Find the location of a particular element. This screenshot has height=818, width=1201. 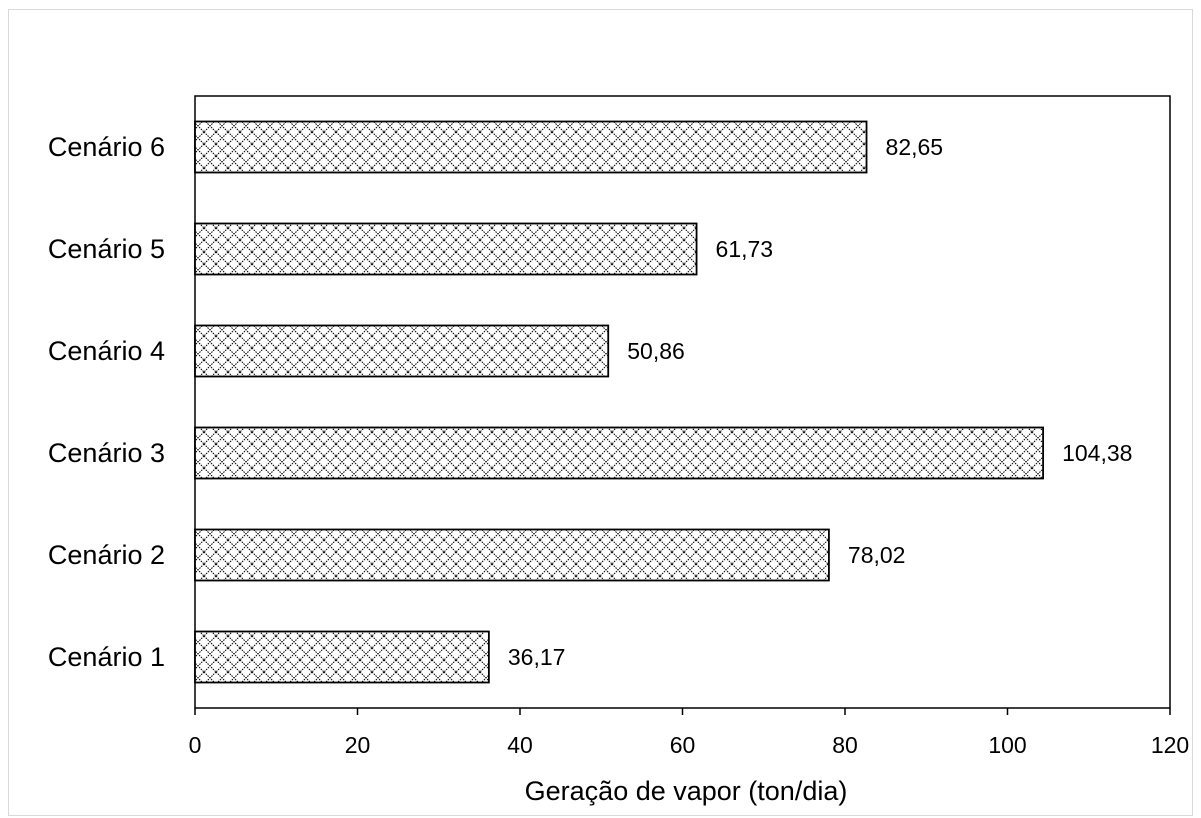

category-label: Cenário 3 is located at coordinates (106, 453).